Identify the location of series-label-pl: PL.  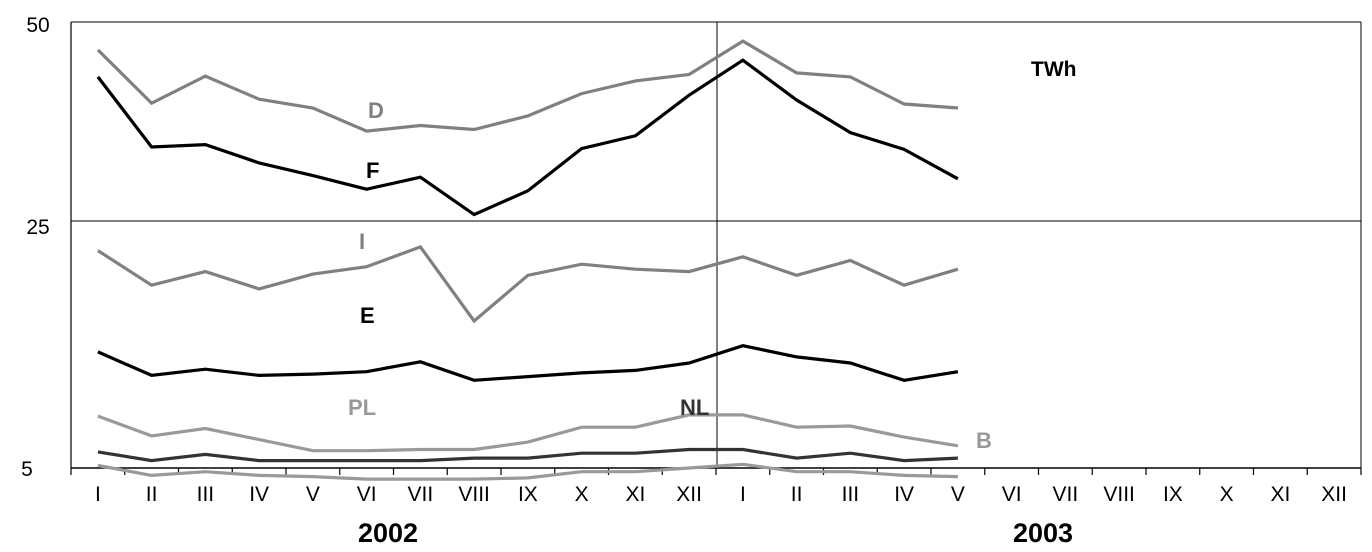
(362, 407).